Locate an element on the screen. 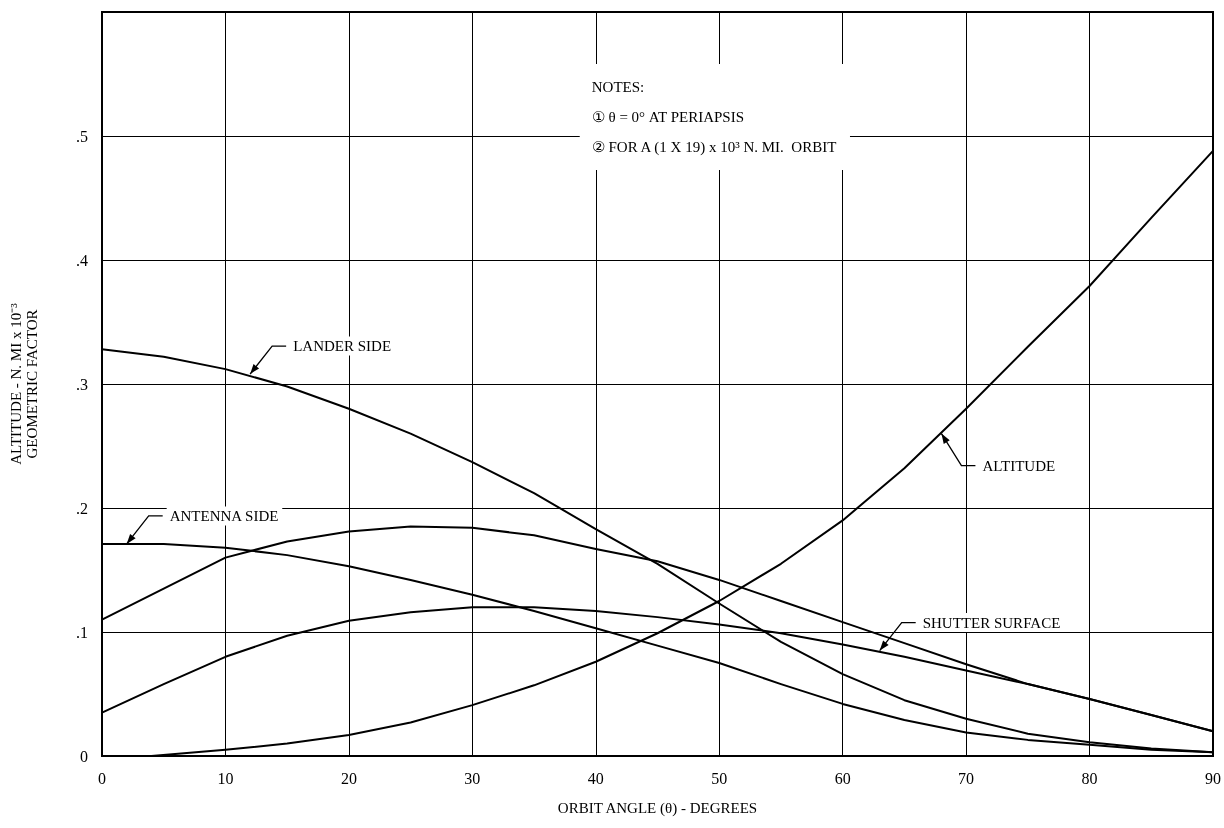 The image size is (1224, 828). x-tick-label: 70 is located at coordinates (966, 778).